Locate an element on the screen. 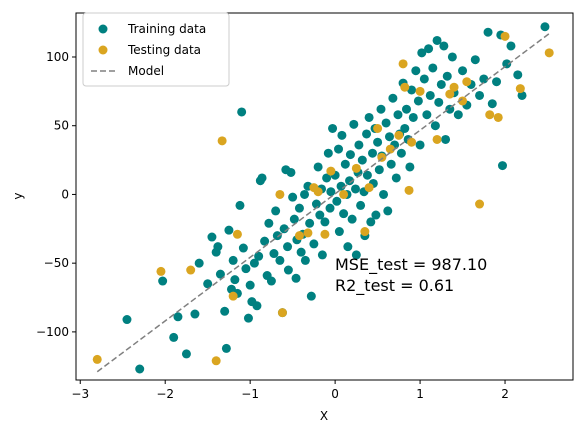  annotation-r2: R2_test = 0.61 is located at coordinates (394, 286).